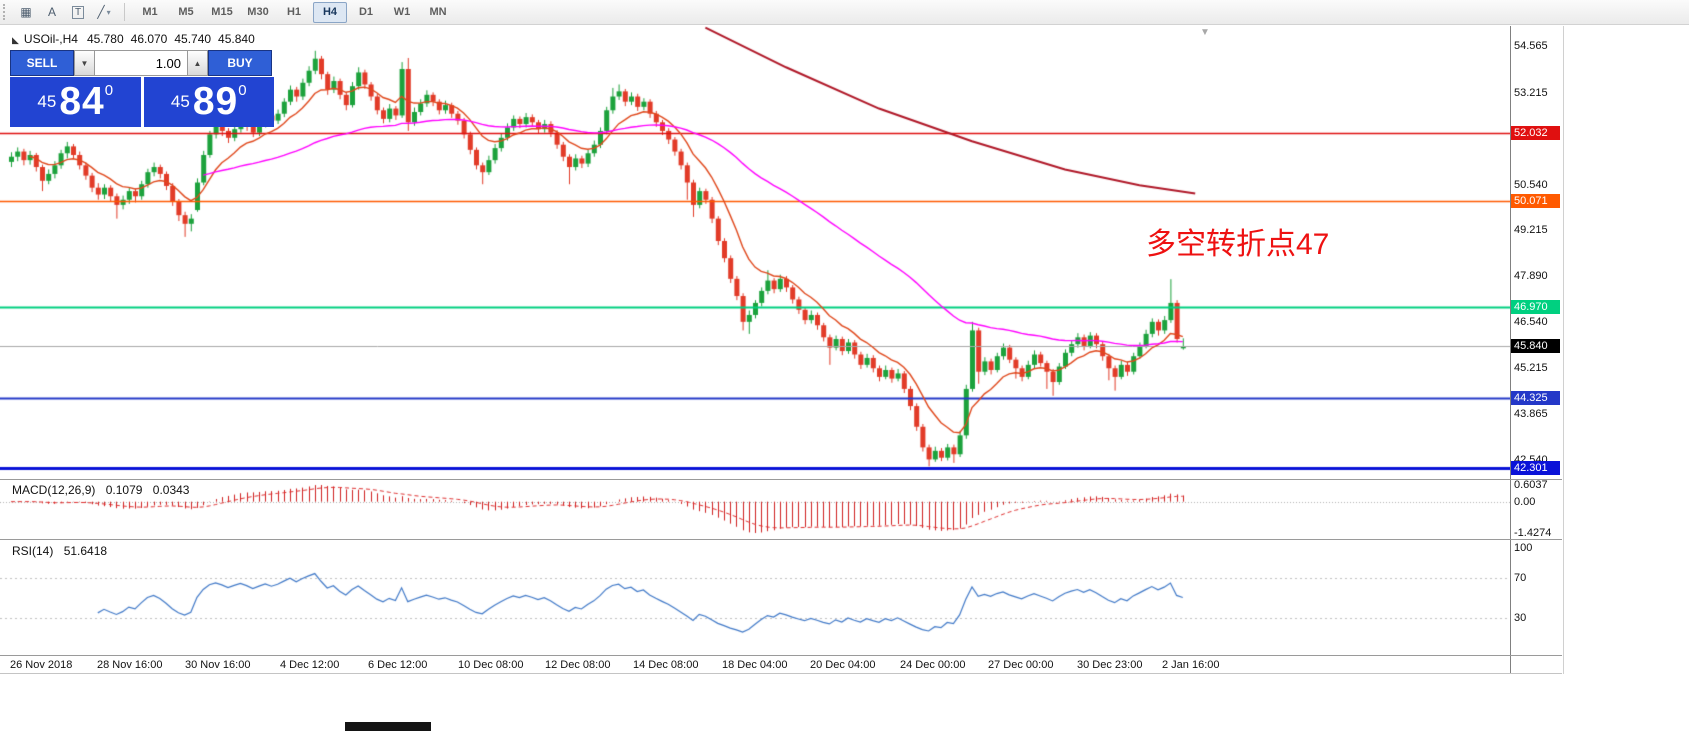 The image size is (1689, 731). I want to click on price-tick-label: 54.565, so click(1531, 46).